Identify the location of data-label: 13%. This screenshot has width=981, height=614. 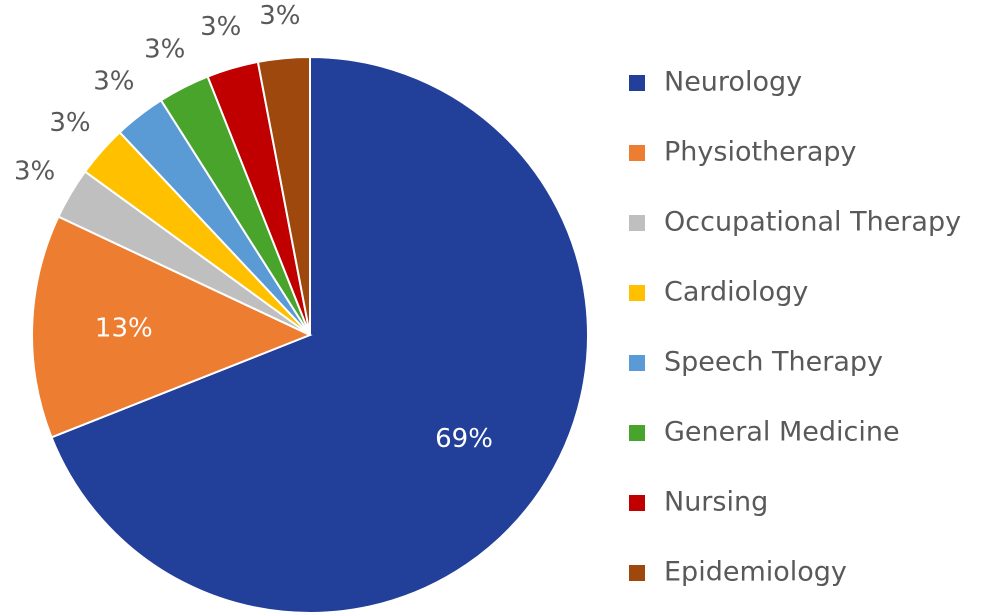
(124, 329).